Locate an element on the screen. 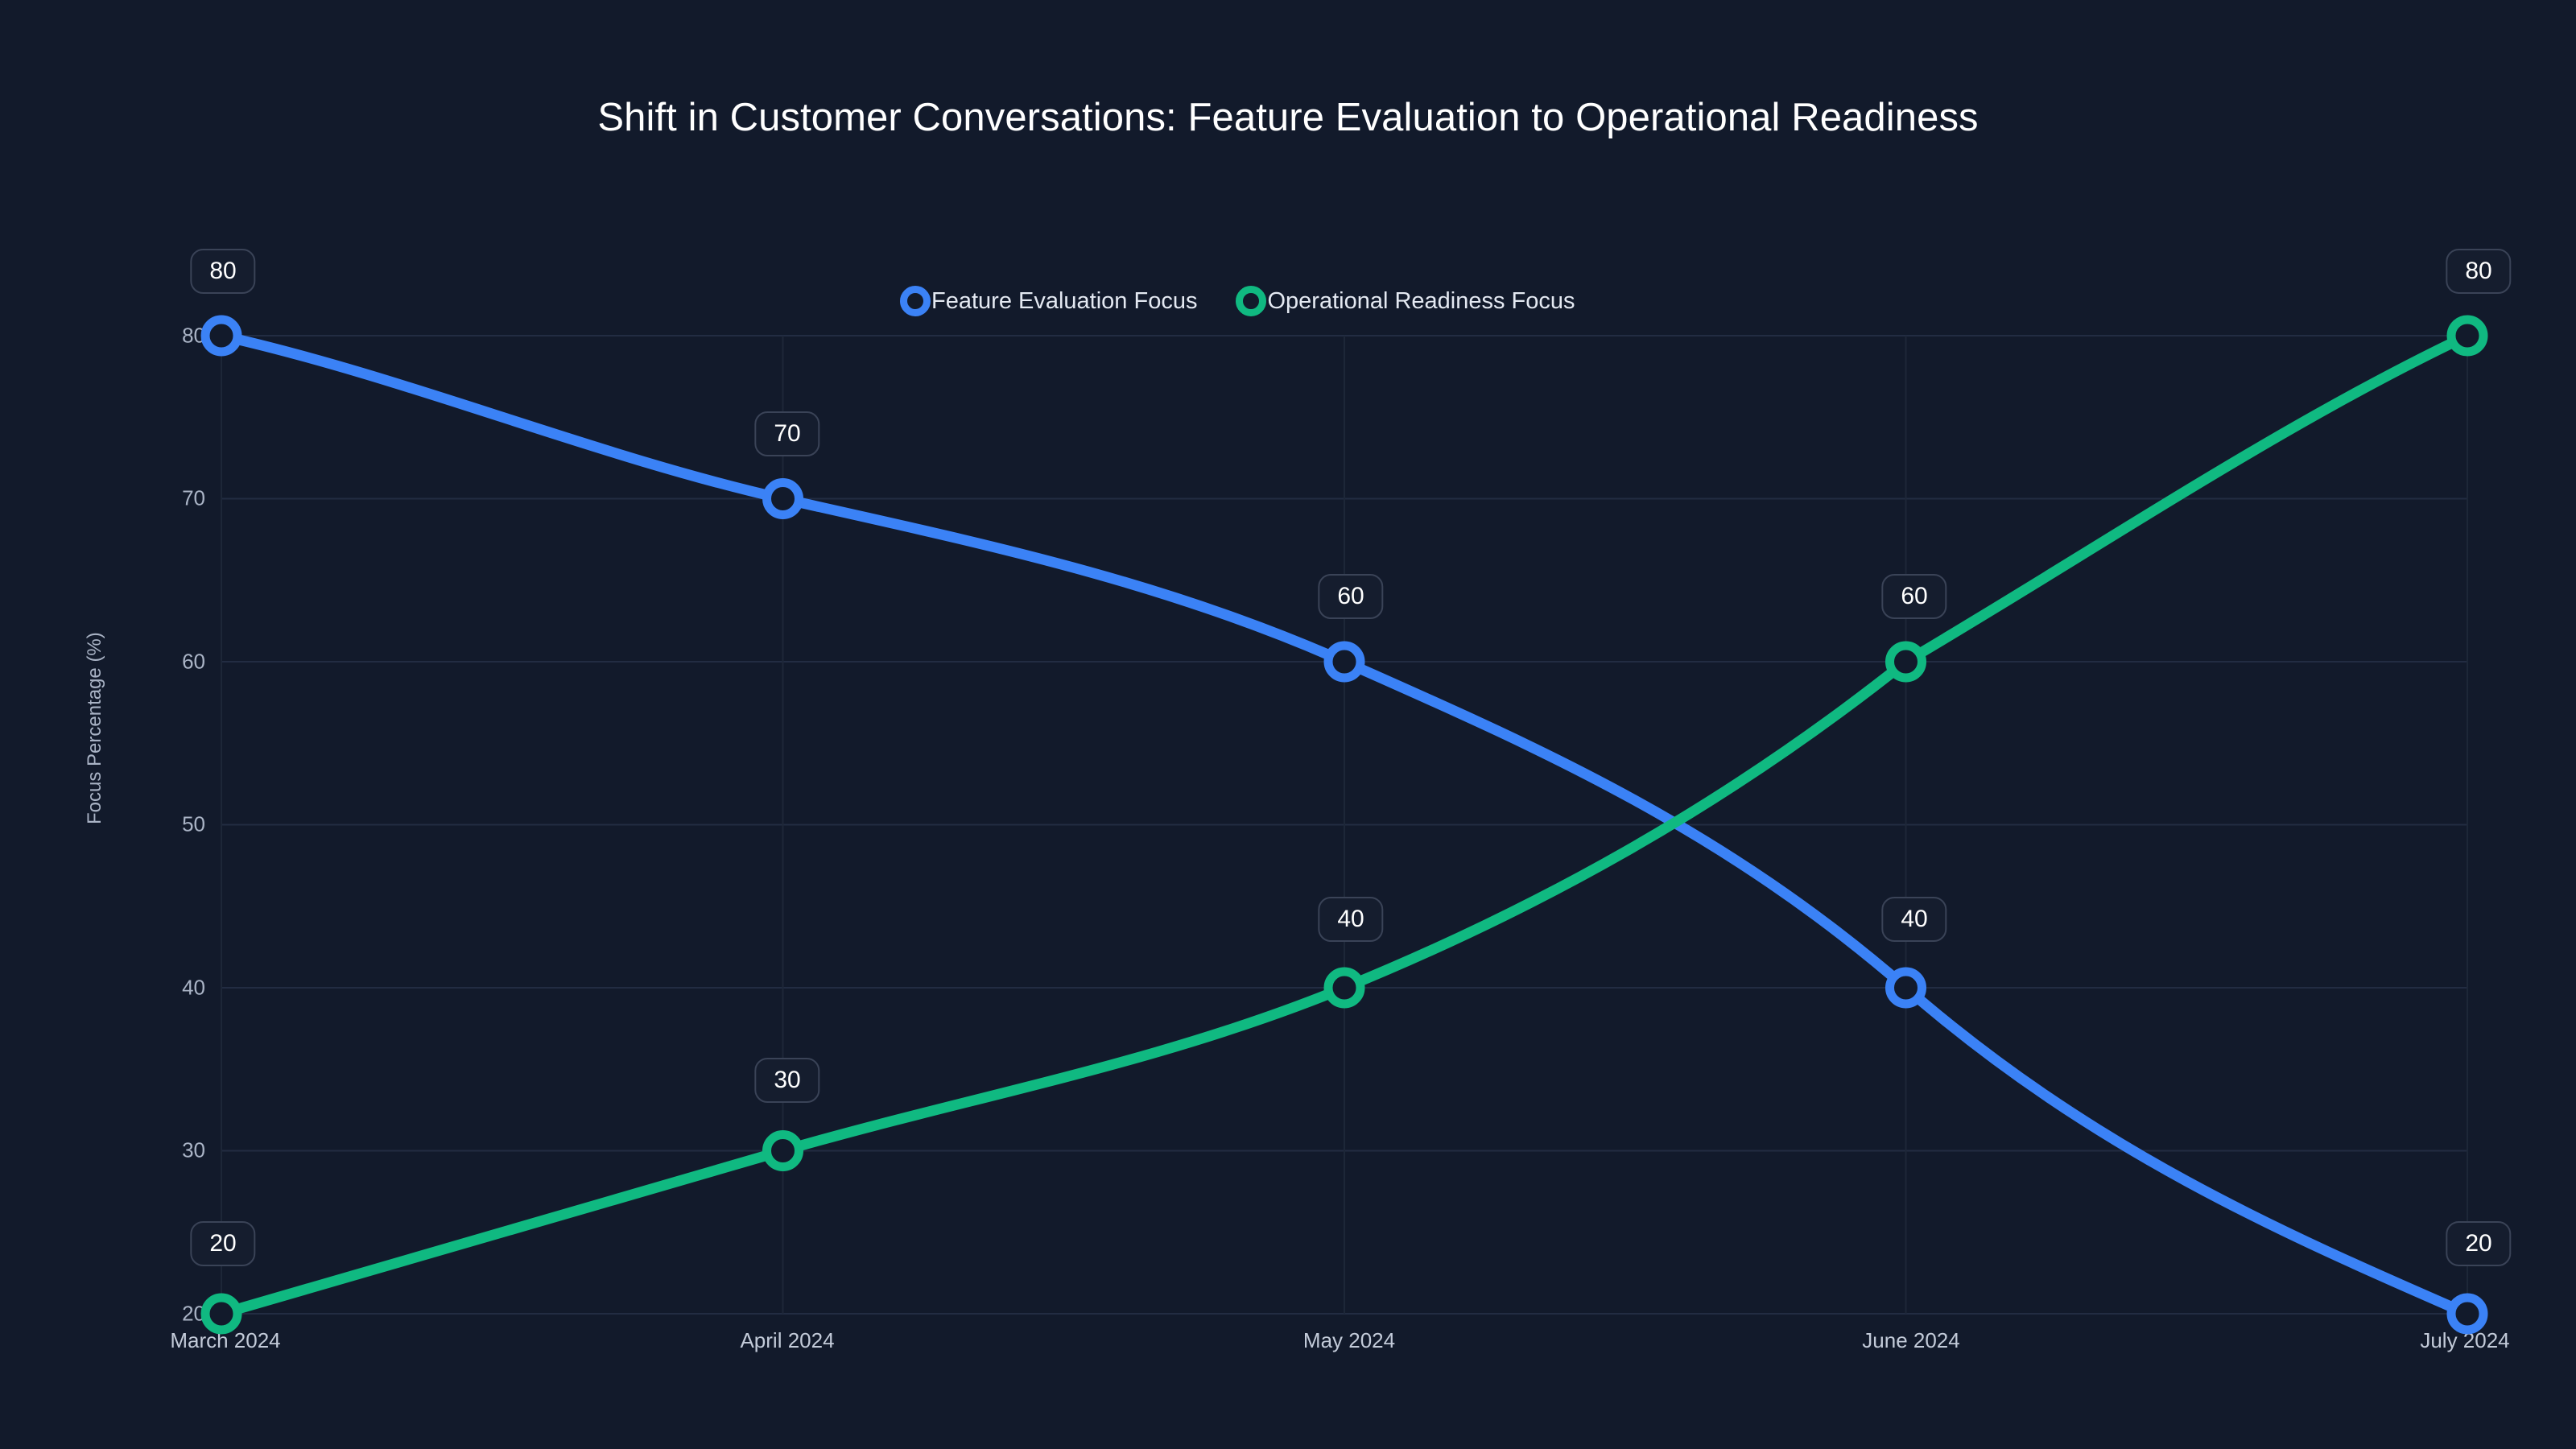 The image size is (2576, 1449). data-point-green-april is located at coordinates (782, 1150).